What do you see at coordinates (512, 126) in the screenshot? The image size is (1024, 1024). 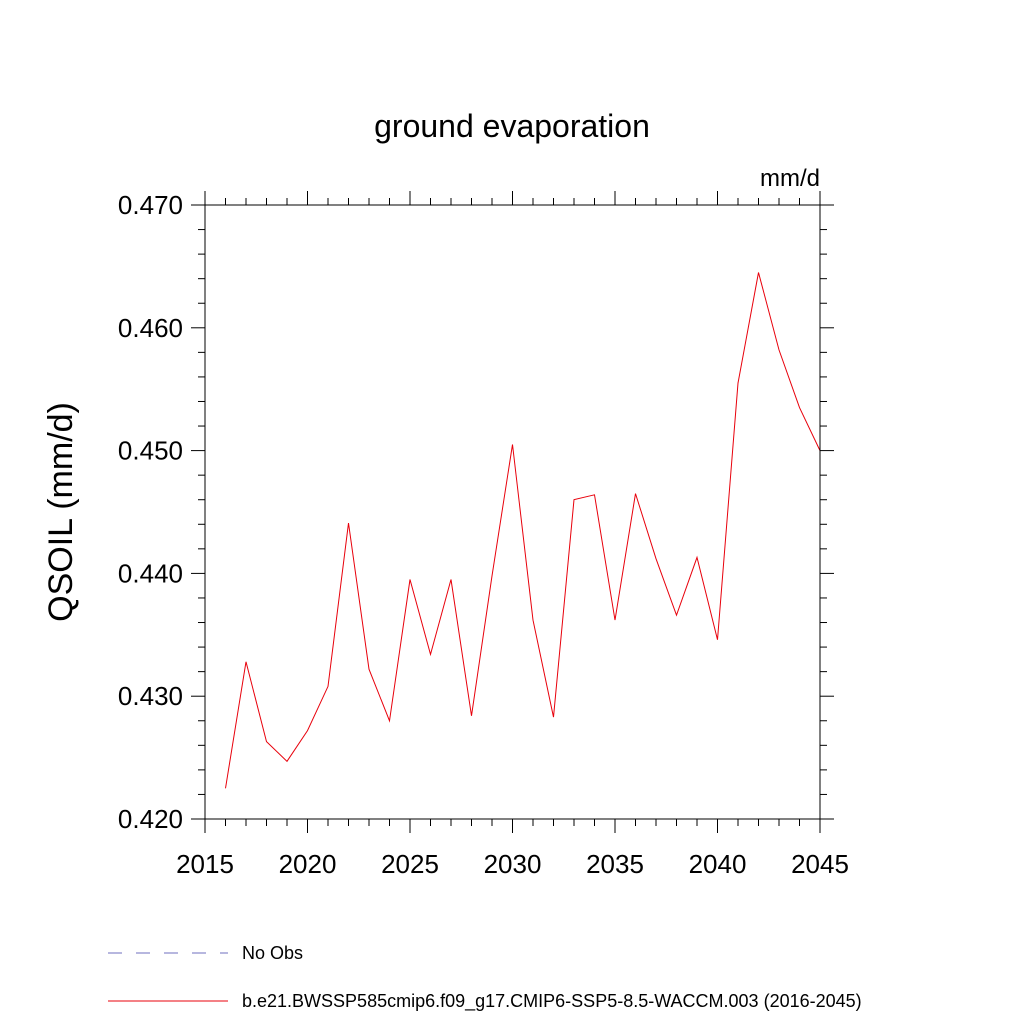 I see `chart-title: ground evaporation` at bounding box center [512, 126].